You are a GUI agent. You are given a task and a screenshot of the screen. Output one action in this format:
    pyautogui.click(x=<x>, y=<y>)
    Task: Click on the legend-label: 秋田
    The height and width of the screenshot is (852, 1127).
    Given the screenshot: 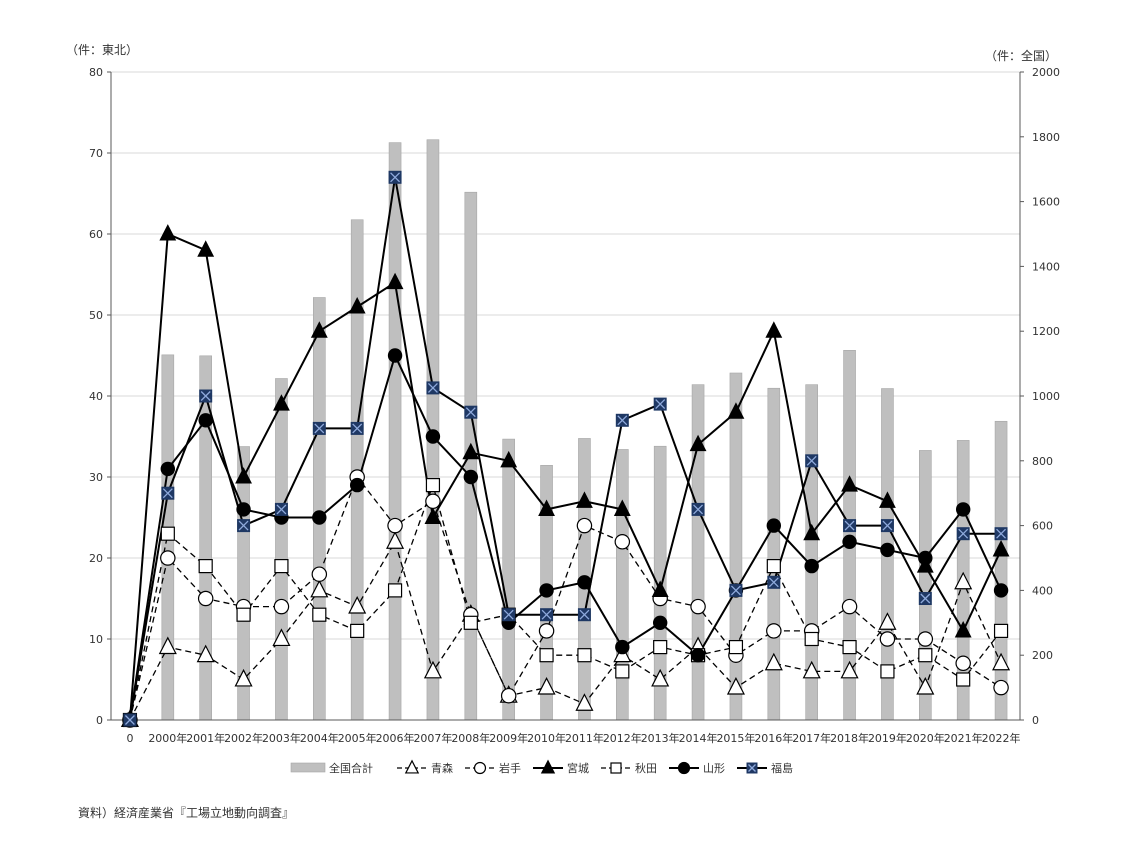 What is the action you would take?
    pyautogui.click(x=646, y=768)
    